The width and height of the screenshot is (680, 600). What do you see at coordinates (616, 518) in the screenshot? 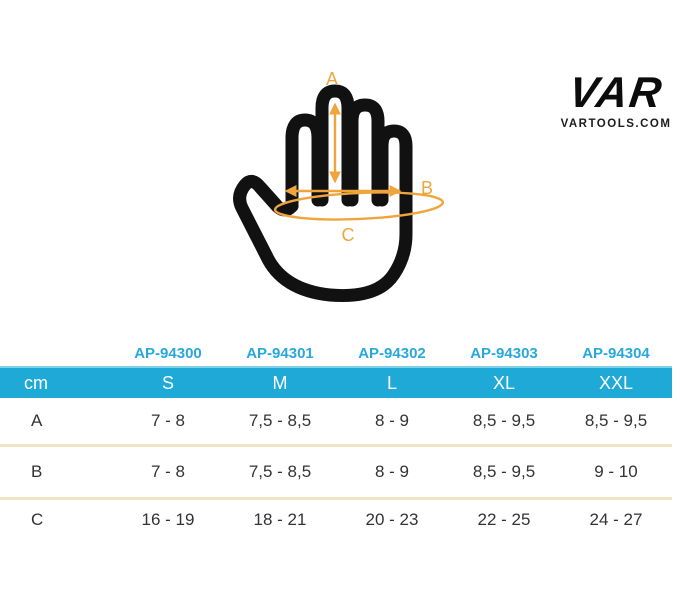
I see `size-value: 24 - 27` at bounding box center [616, 518].